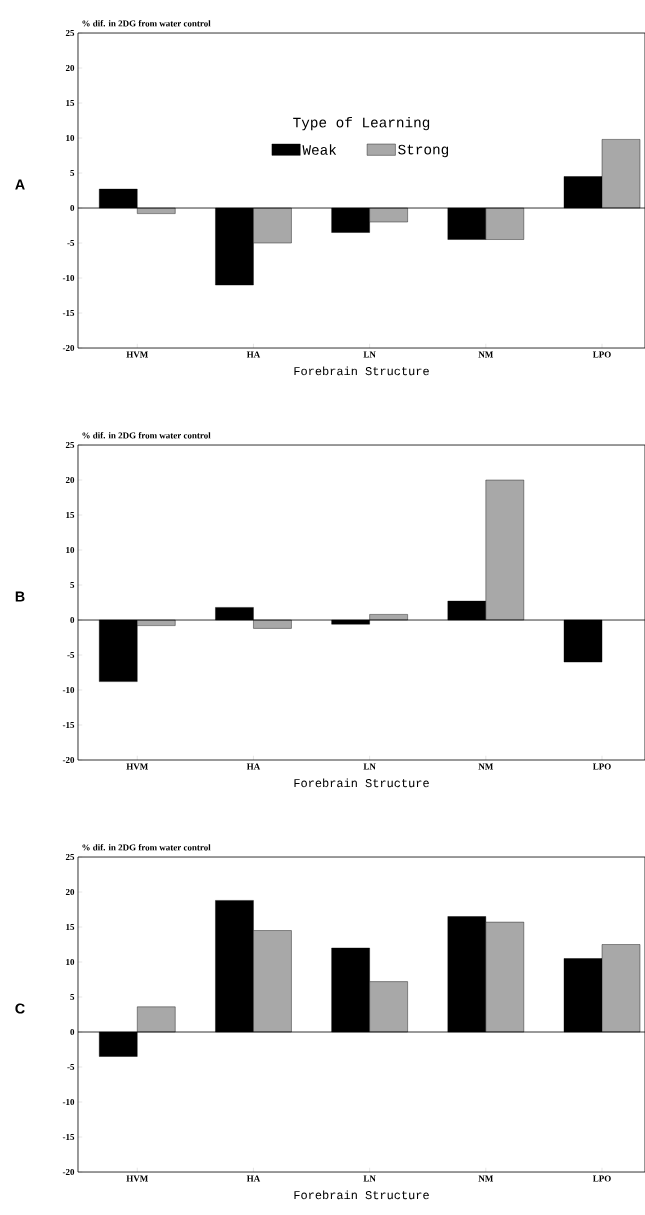 The height and width of the screenshot is (1215, 645). What do you see at coordinates (19, 184) in the screenshot?
I see `text: A` at bounding box center [19, 184].